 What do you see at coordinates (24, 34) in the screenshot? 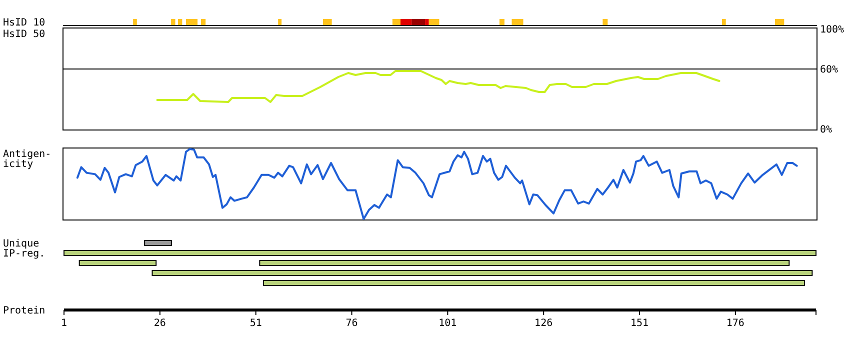
I see `y-axis-title: HsID 50` at bounding box center [24, 34].